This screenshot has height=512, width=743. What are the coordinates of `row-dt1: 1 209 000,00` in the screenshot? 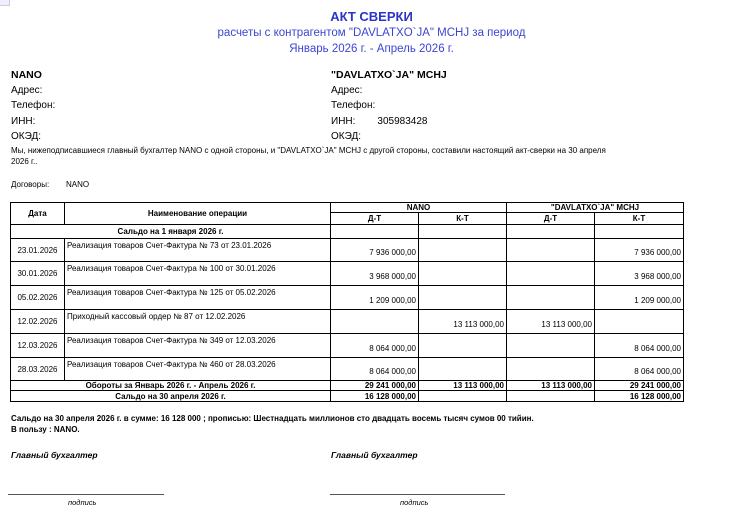 It's located at (374, 297).